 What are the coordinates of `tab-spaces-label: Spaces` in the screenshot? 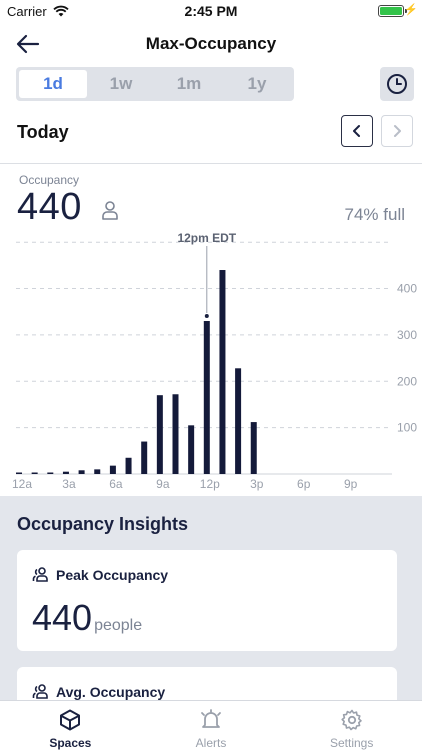 It's located at (70, 743).